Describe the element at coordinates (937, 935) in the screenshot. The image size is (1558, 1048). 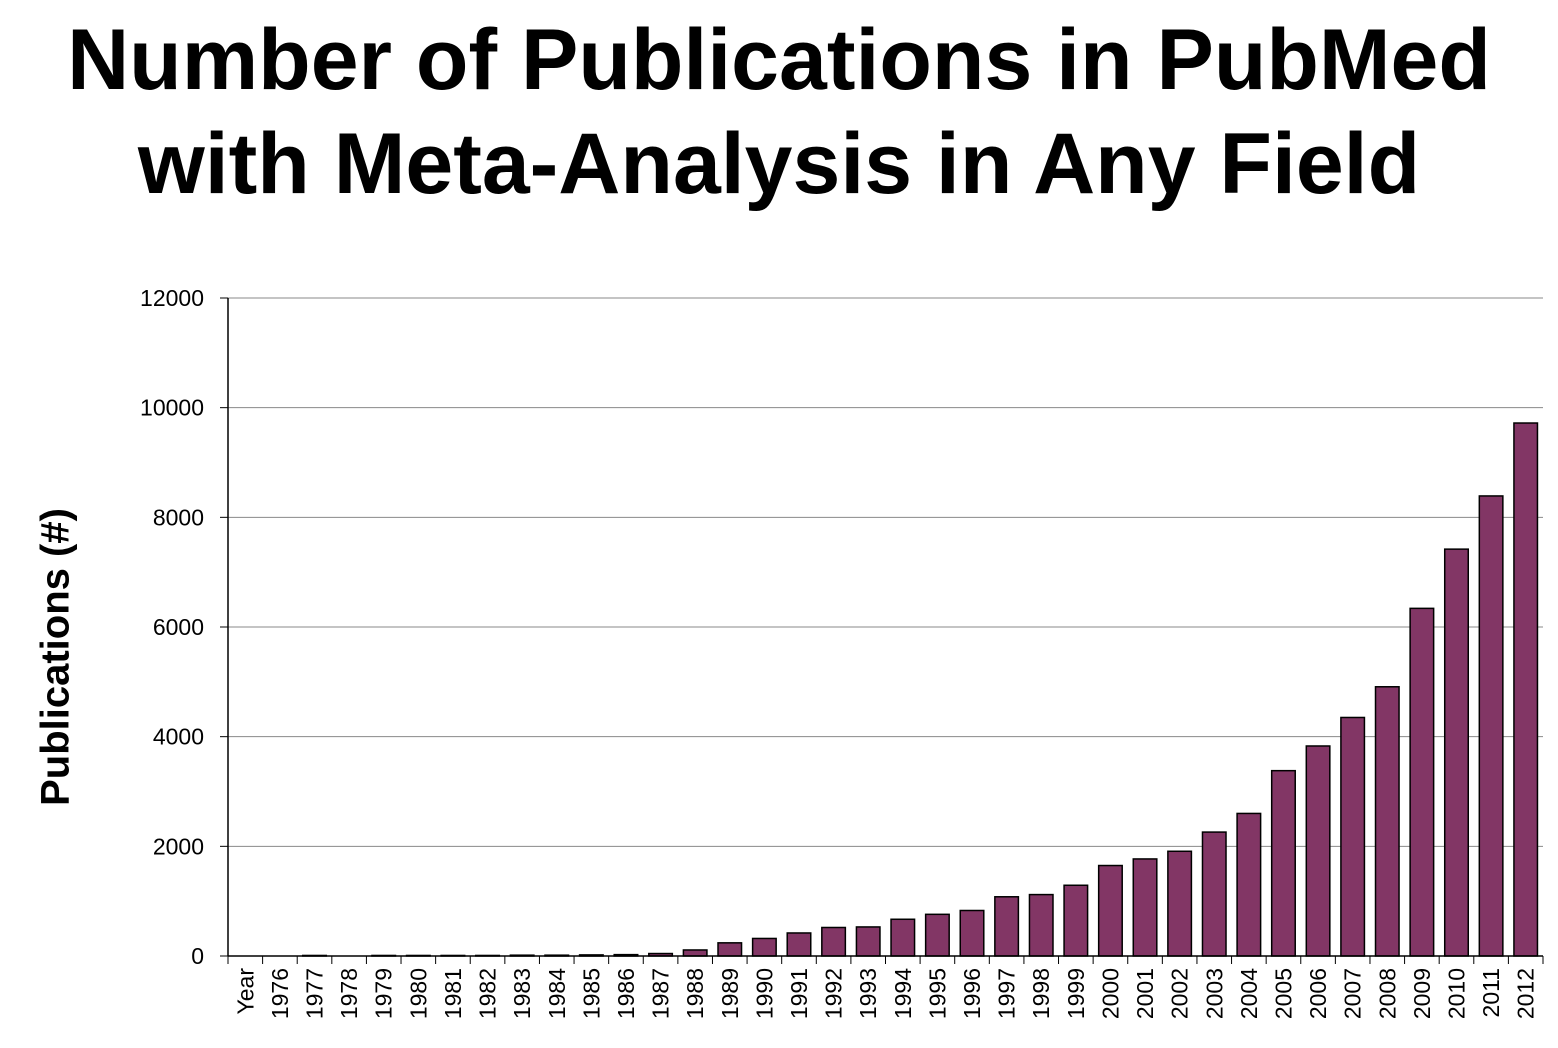
I see `bar-1995` at that location.